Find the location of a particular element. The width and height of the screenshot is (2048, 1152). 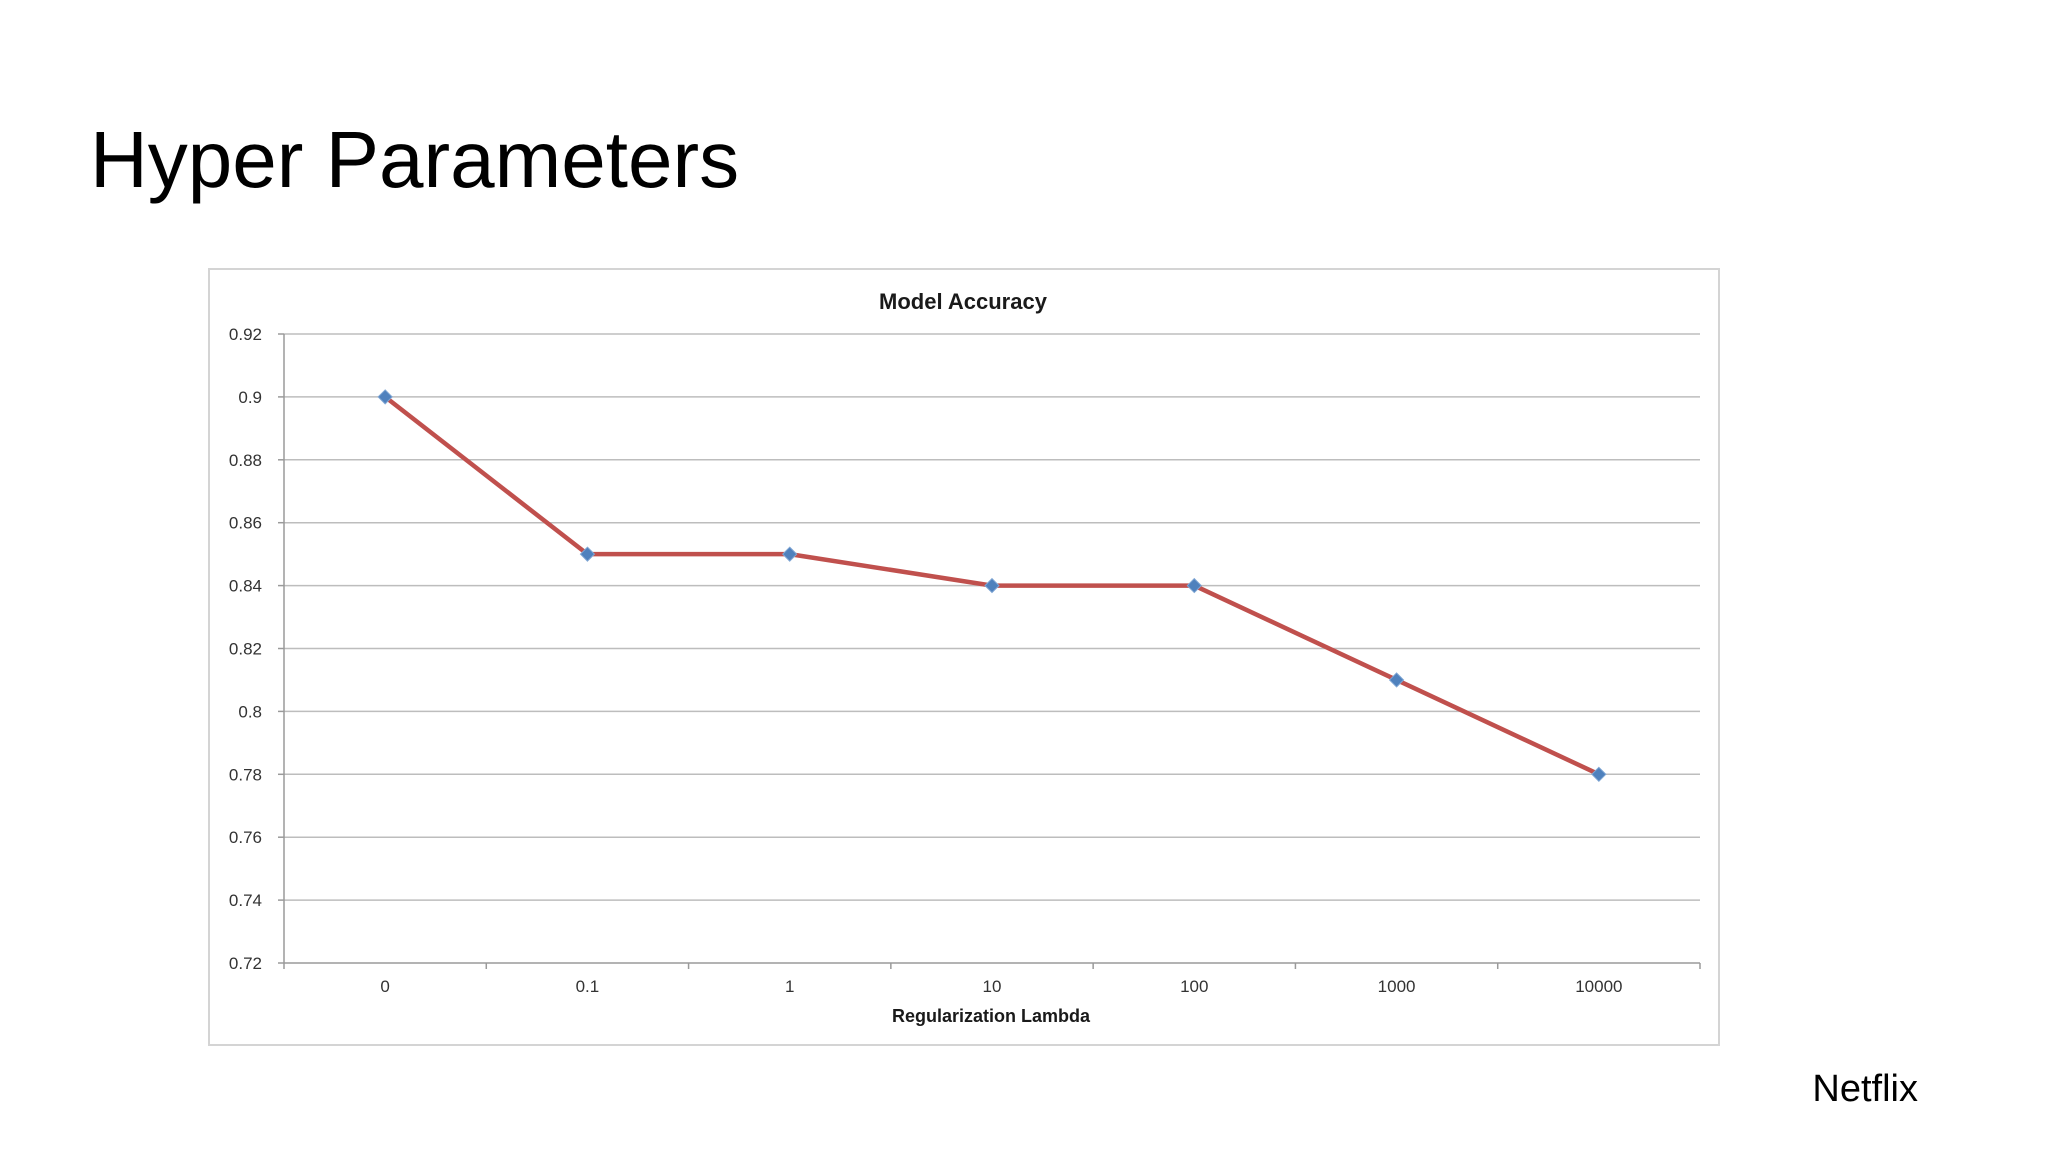

x-tick-label: 10000 is located at coordinates (1598, 986).